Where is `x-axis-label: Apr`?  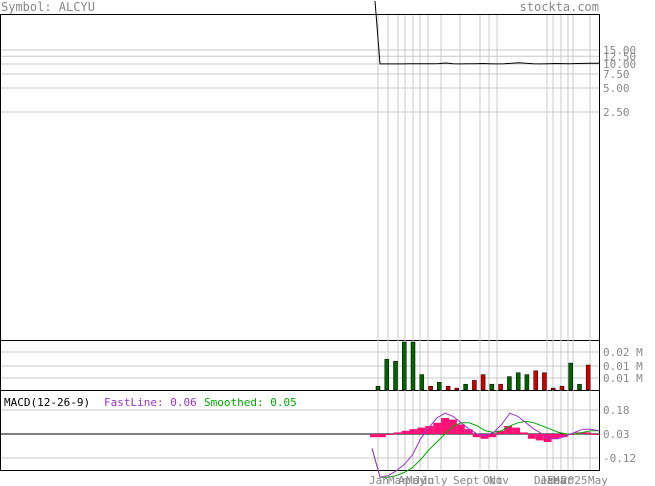
x-axis-label: Apr is located at coordinates (408, 480).